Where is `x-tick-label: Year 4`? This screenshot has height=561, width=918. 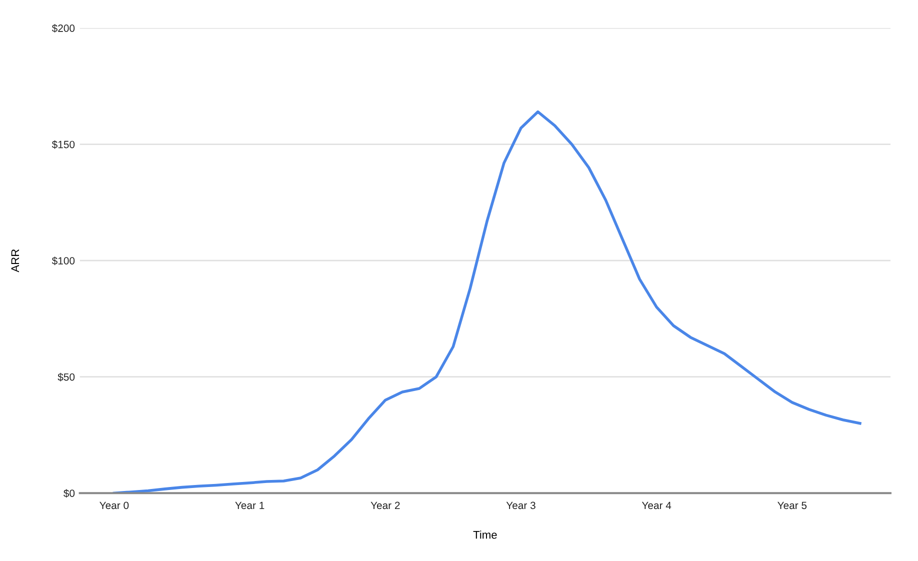 x-tick-label: Year 4 is located at coordinates (657, 506).